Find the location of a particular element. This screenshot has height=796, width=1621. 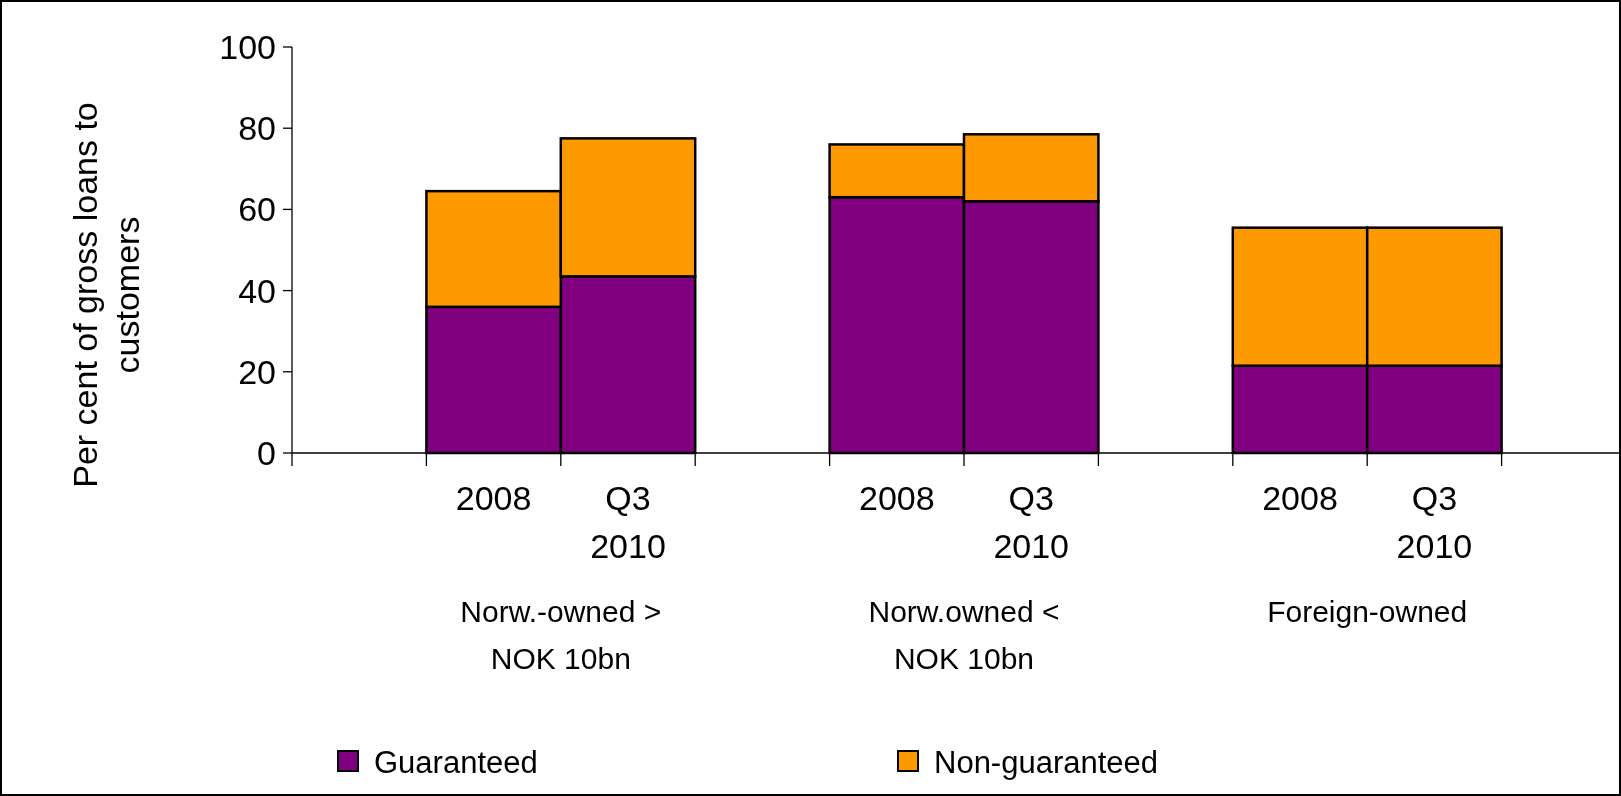

y-axis-title: Per cent of gross loans to customers is located at coordinates (106, 295).